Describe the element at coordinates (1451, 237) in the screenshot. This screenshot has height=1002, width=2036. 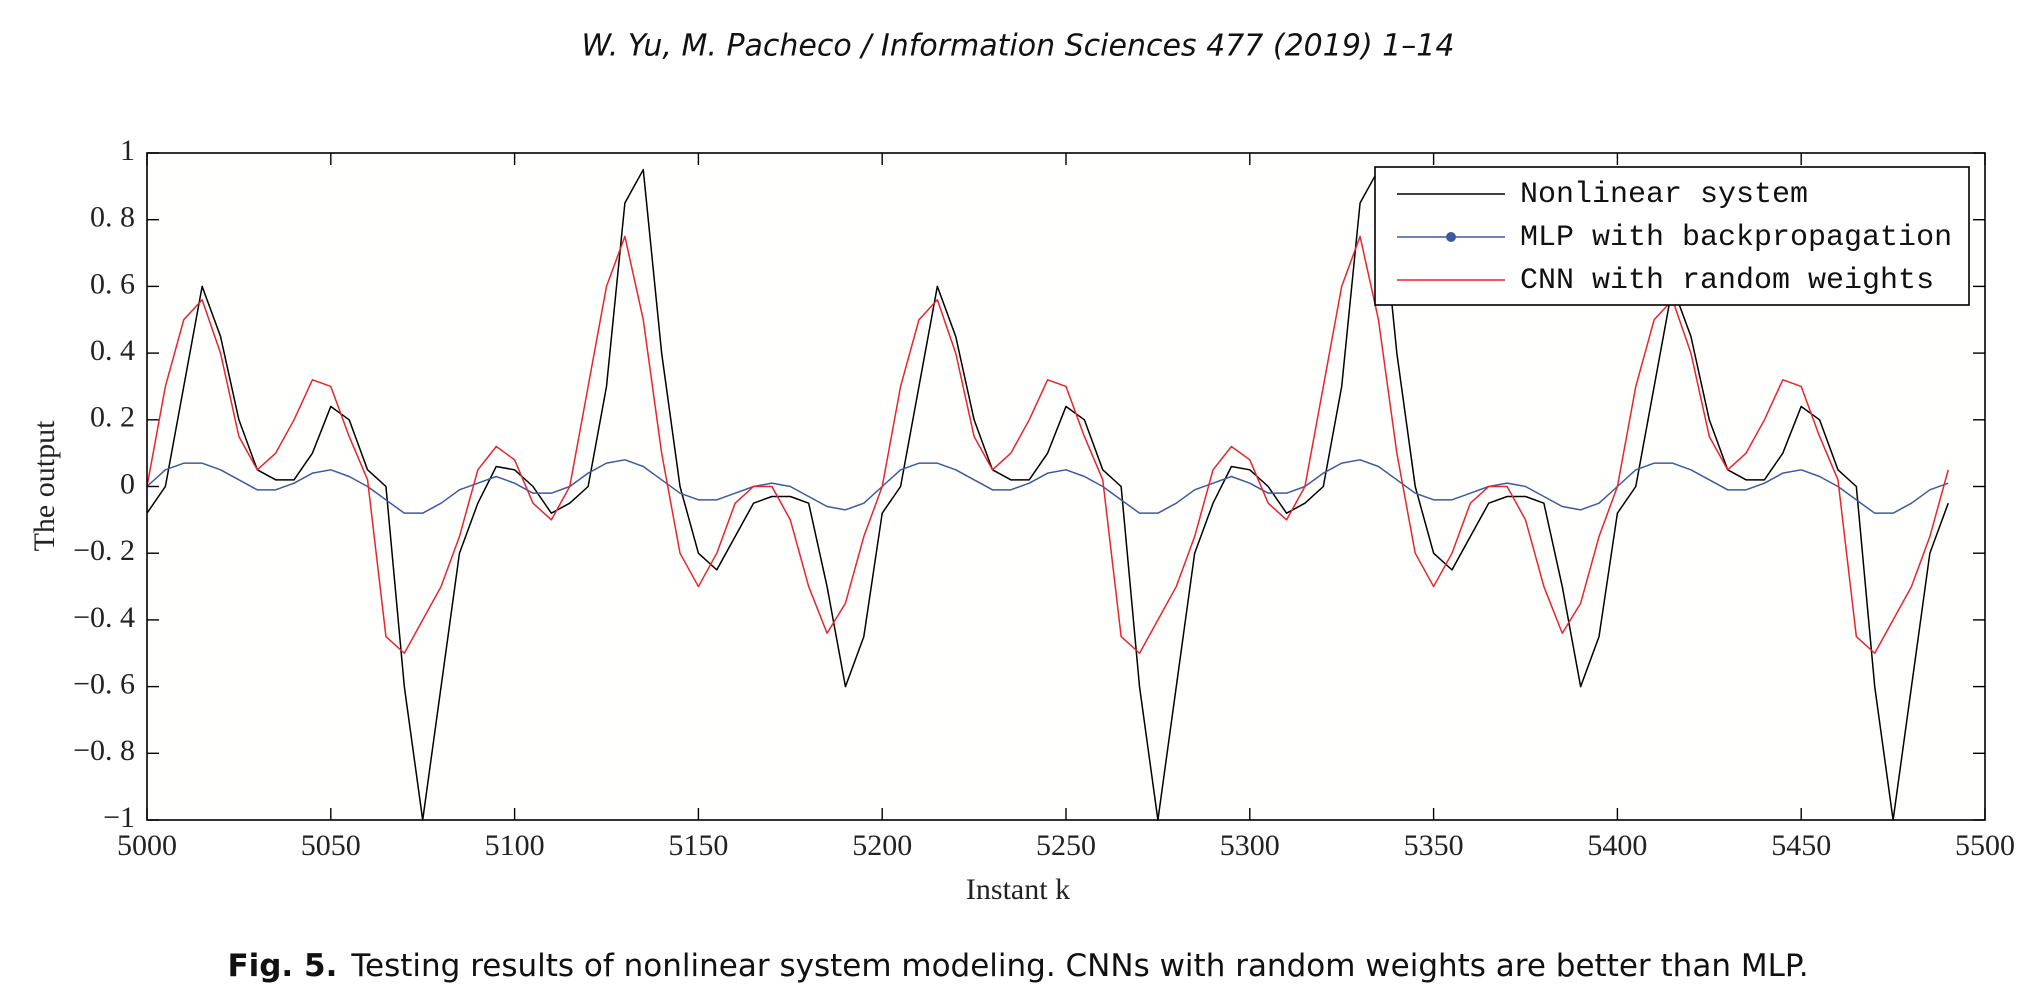
I see `legend-marker` at that location.